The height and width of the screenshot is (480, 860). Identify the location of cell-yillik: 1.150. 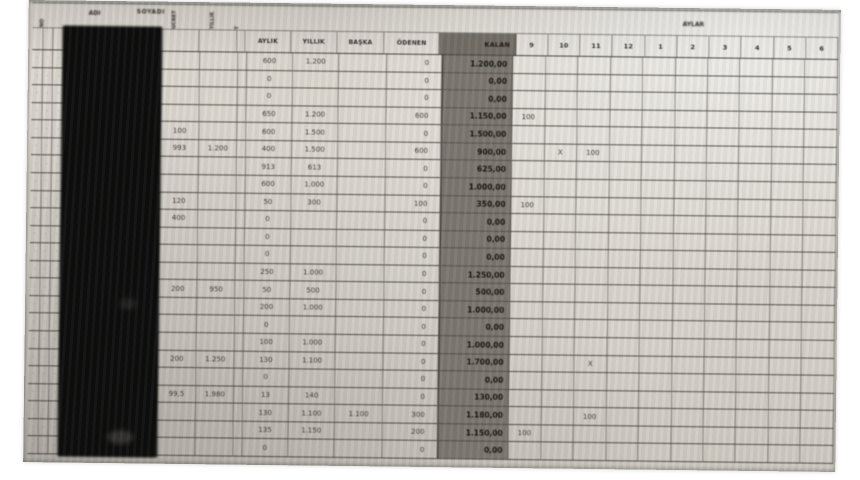
(312, 431).